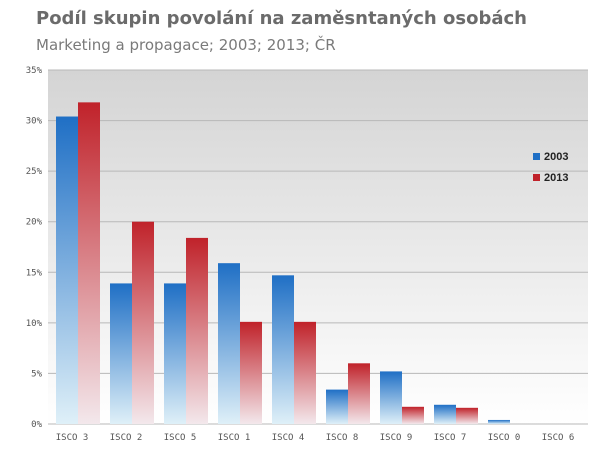 This screenshot has height=461, width=605. Describe the element at coordinates (36, 374) in the screenshot. I see `y-tick-label: 5%` at that location.